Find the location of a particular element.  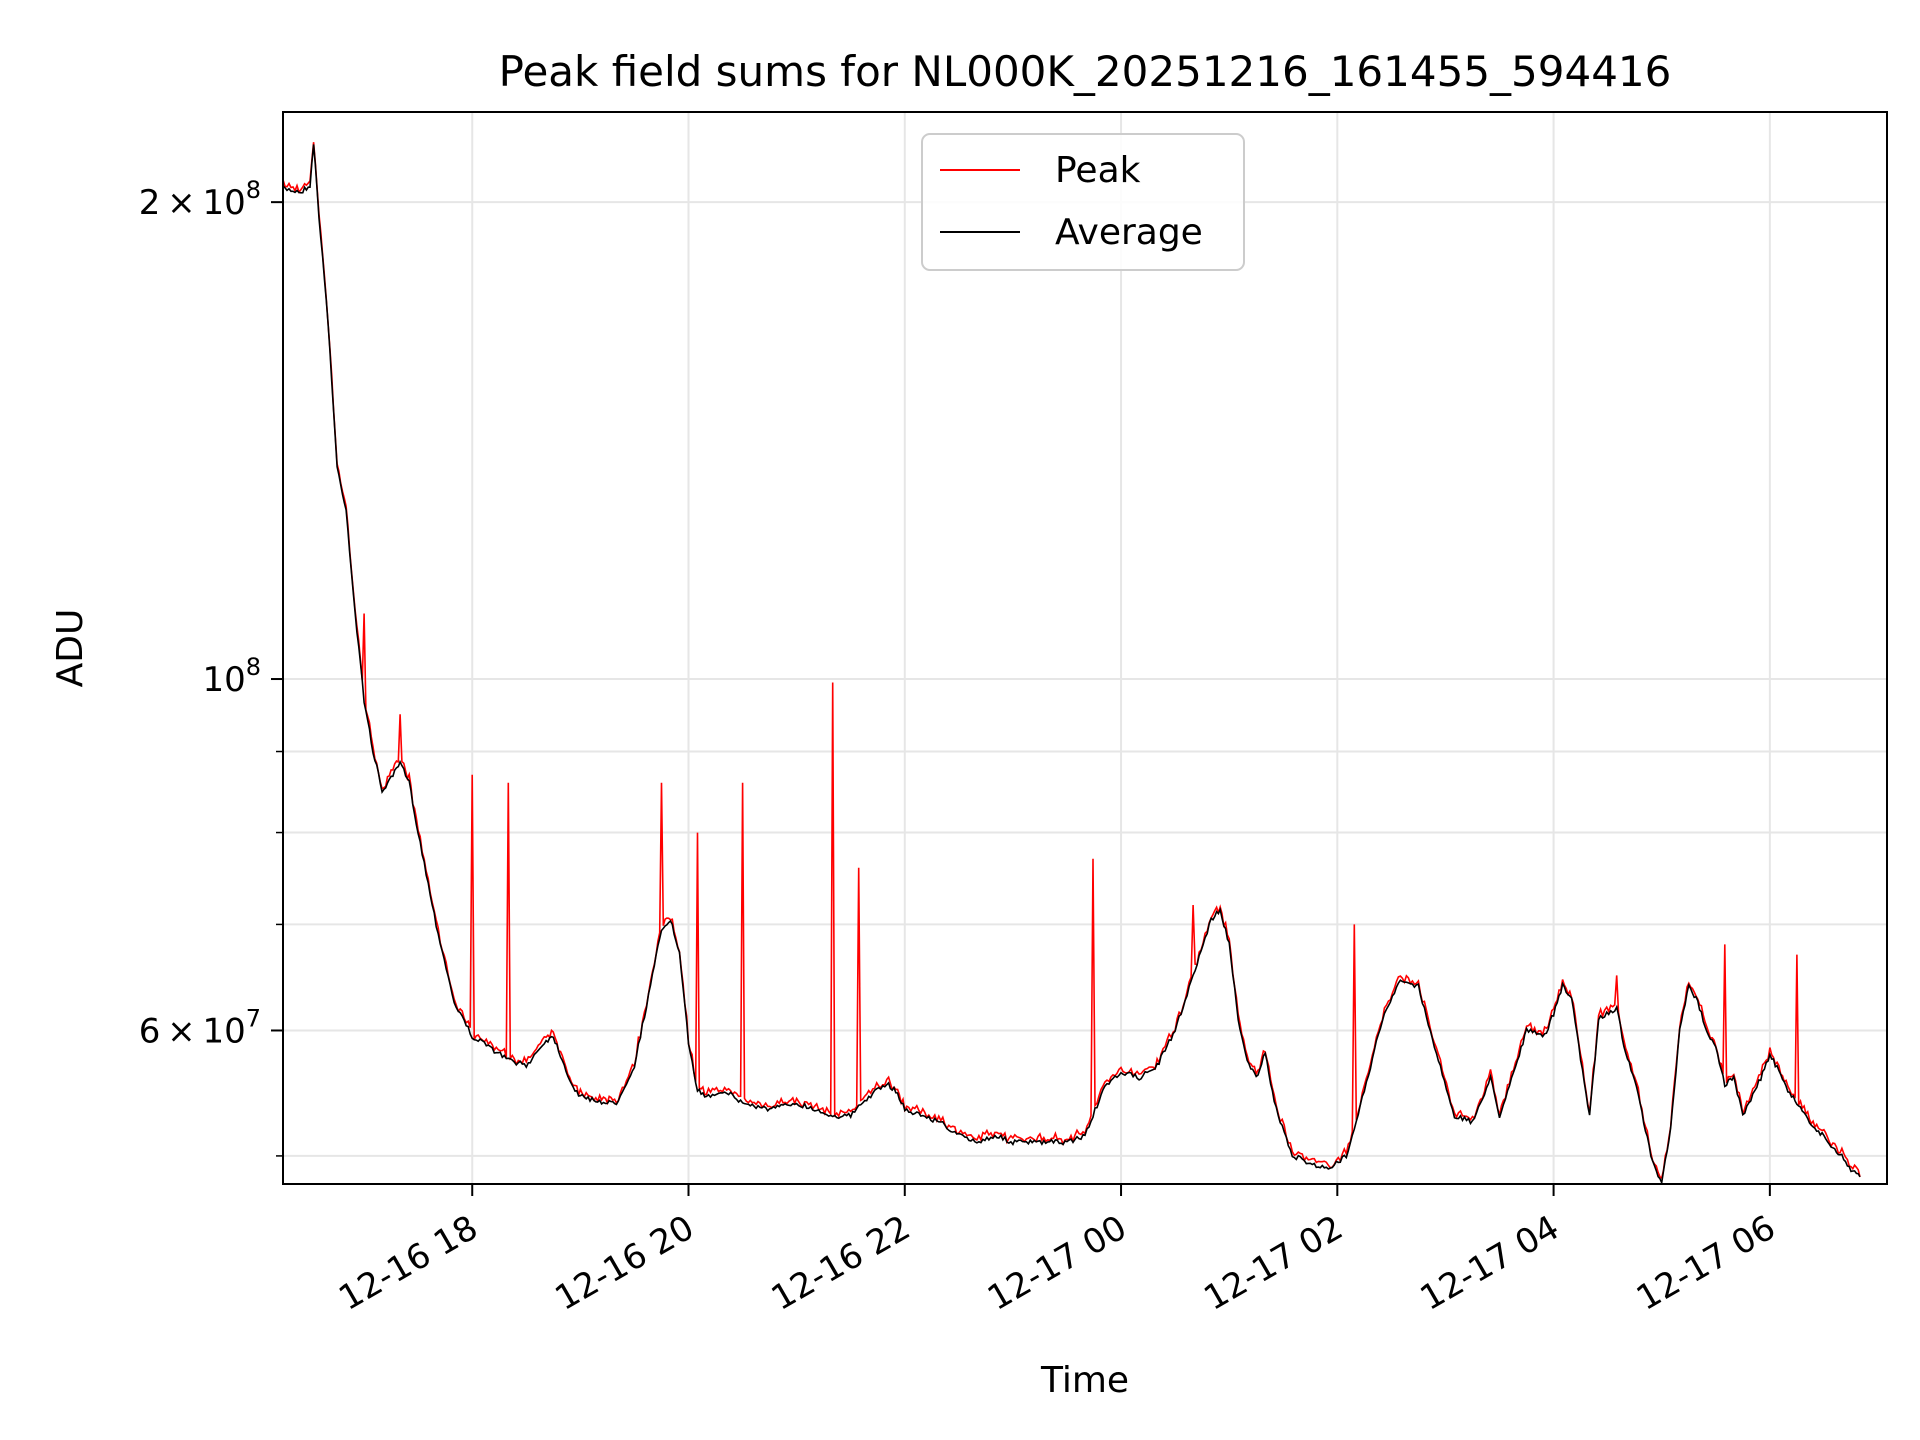

legend: Peak Average is located at coordinates (1083, 202).